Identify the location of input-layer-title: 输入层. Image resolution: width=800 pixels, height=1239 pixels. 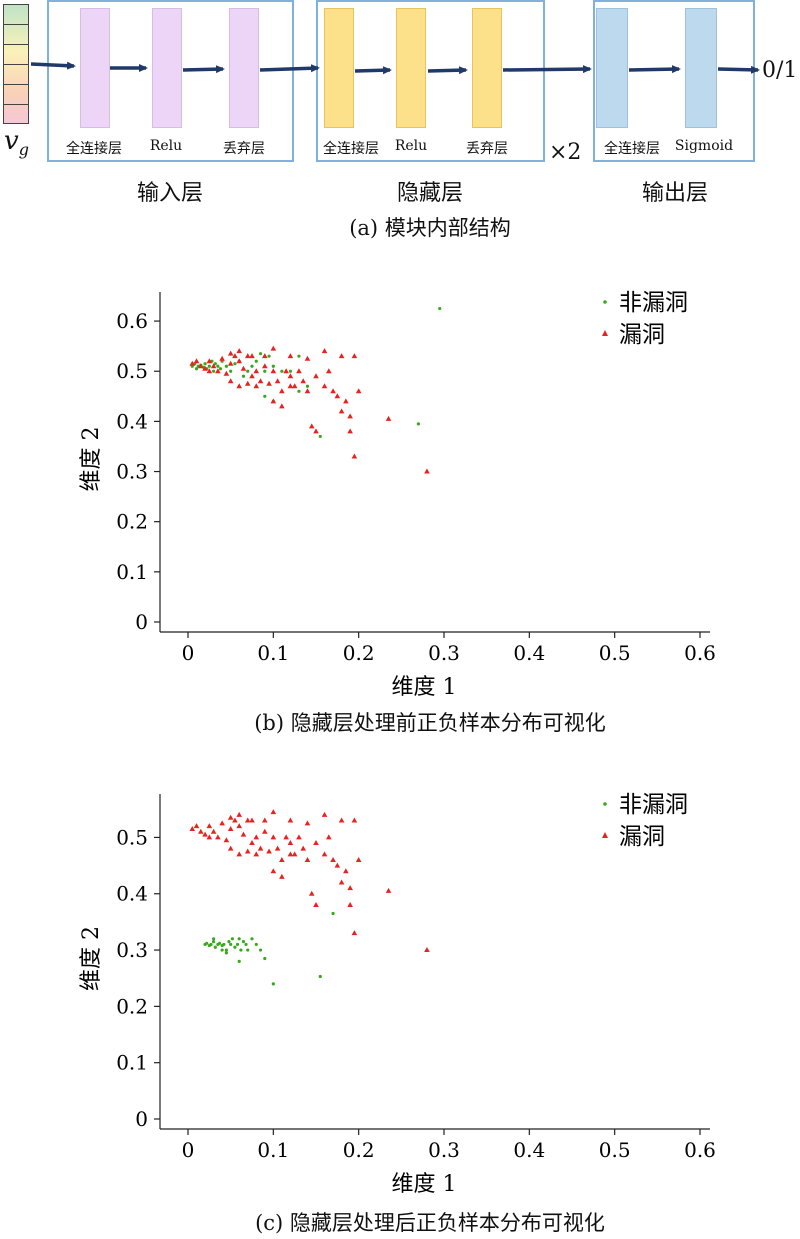
(170, 193).